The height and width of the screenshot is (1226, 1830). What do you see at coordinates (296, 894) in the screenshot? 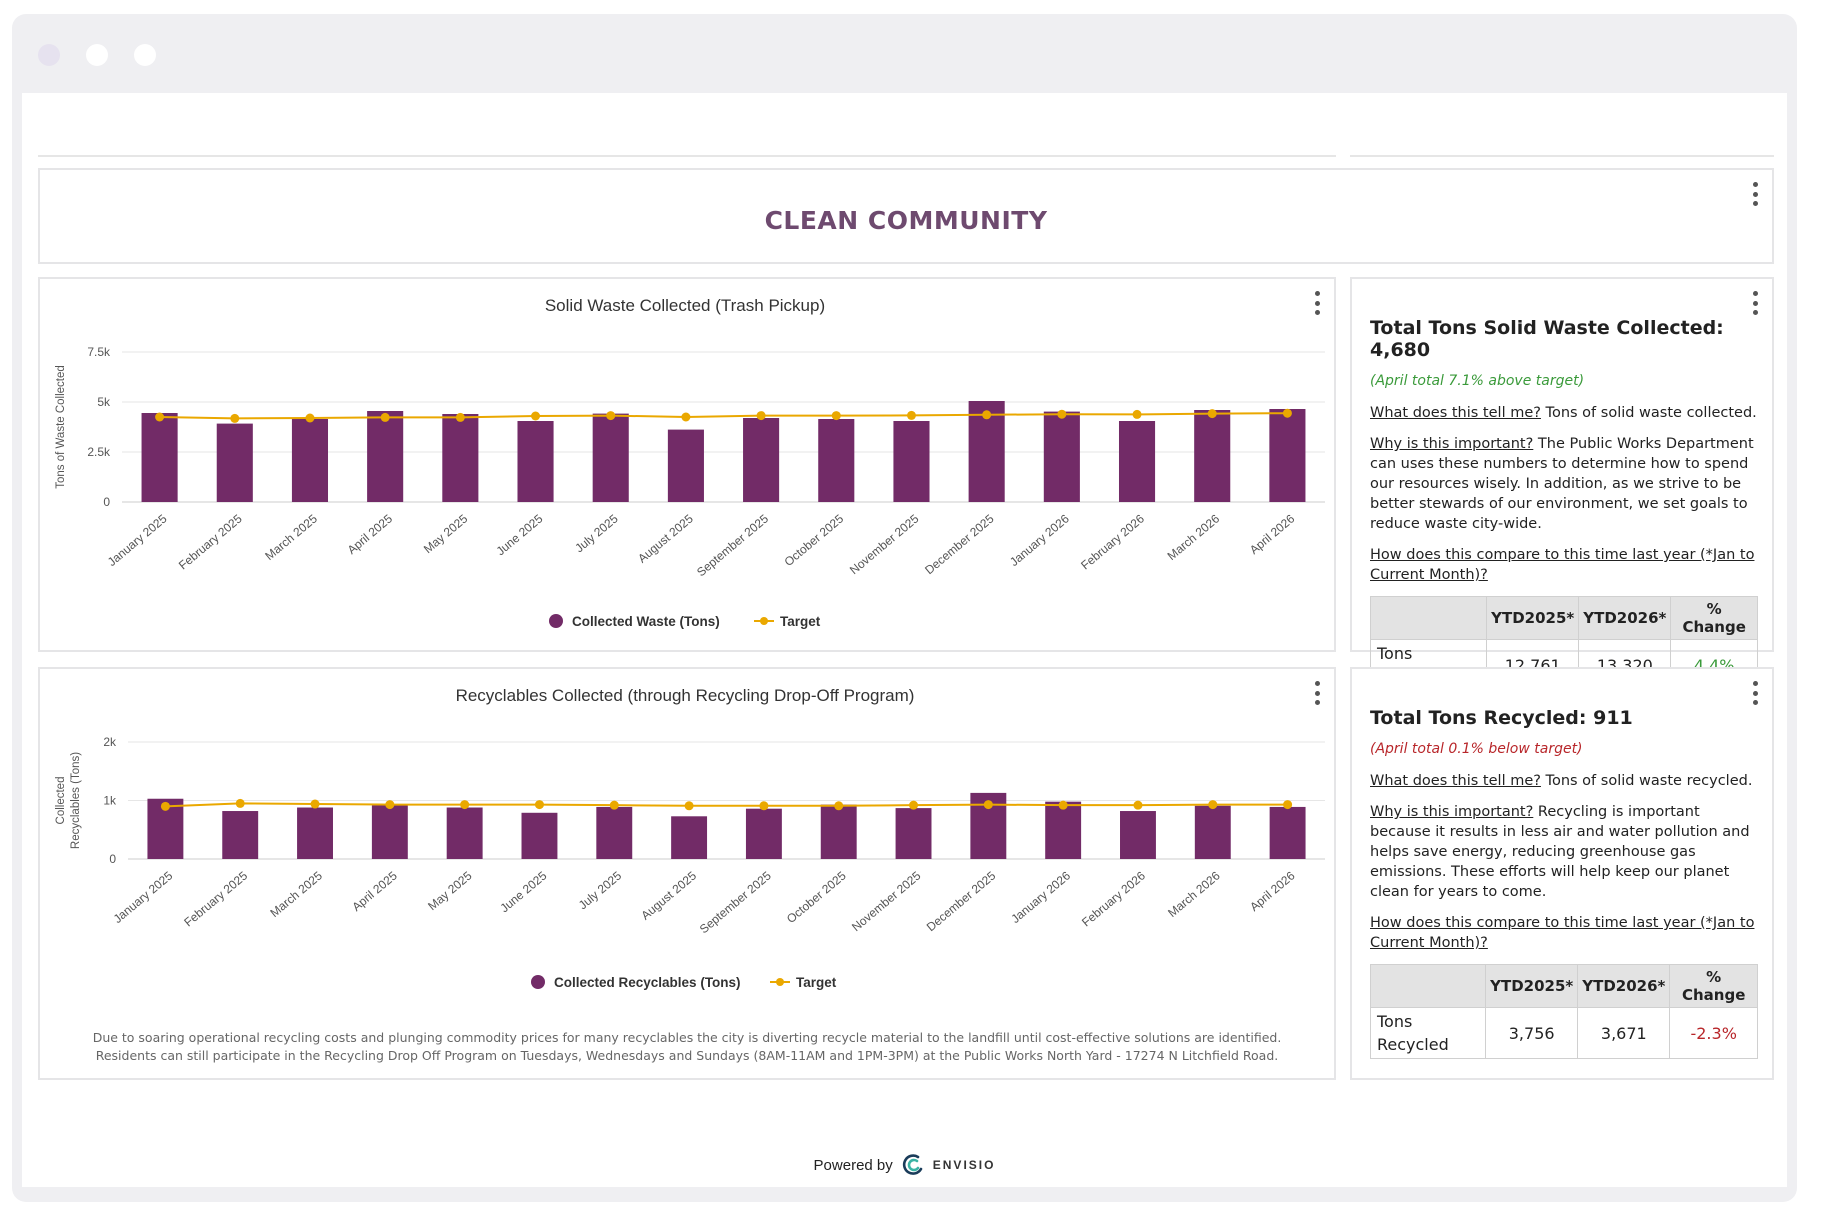
I see `x-tick-label: March 2025` at bounding box center [296, 894].